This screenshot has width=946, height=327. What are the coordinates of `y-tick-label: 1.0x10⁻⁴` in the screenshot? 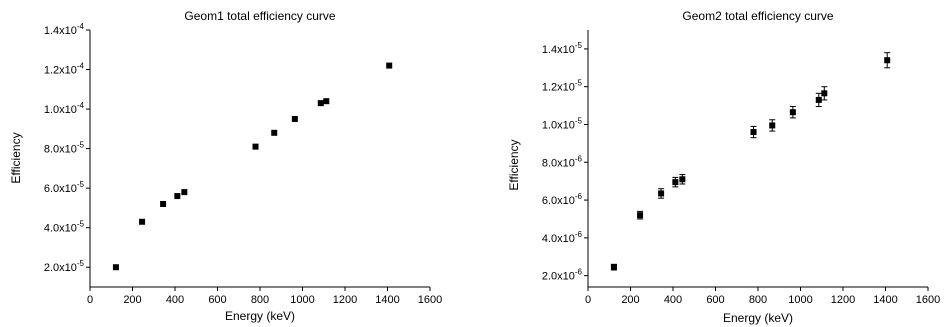 It's located at (64, 108).